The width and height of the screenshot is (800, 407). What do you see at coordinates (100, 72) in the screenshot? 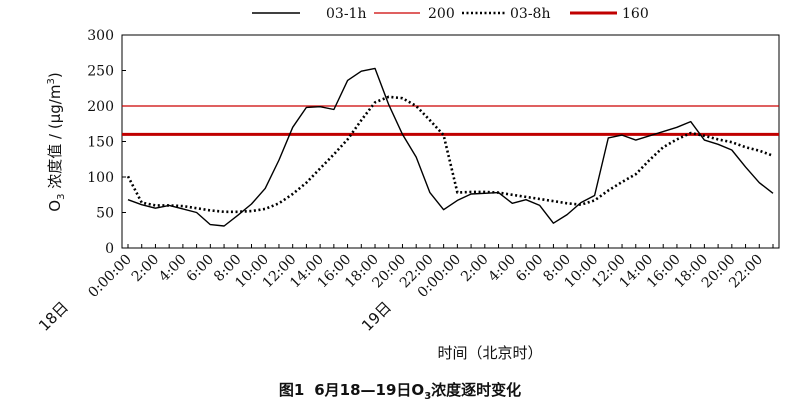
I see `y-tick-label: 250` at bounding box center [100, 72].